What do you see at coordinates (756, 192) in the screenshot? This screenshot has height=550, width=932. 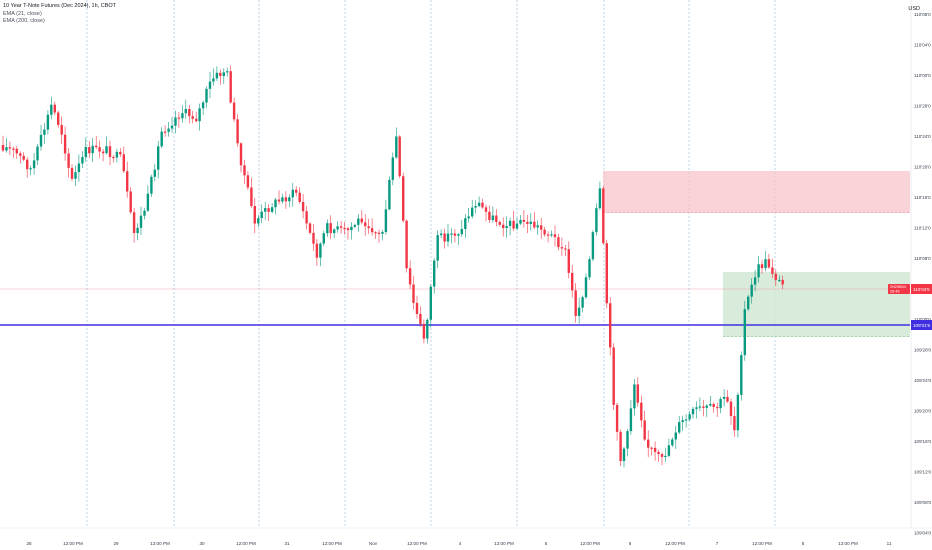 I see `supply-zone` at bounding box center [756, 192].